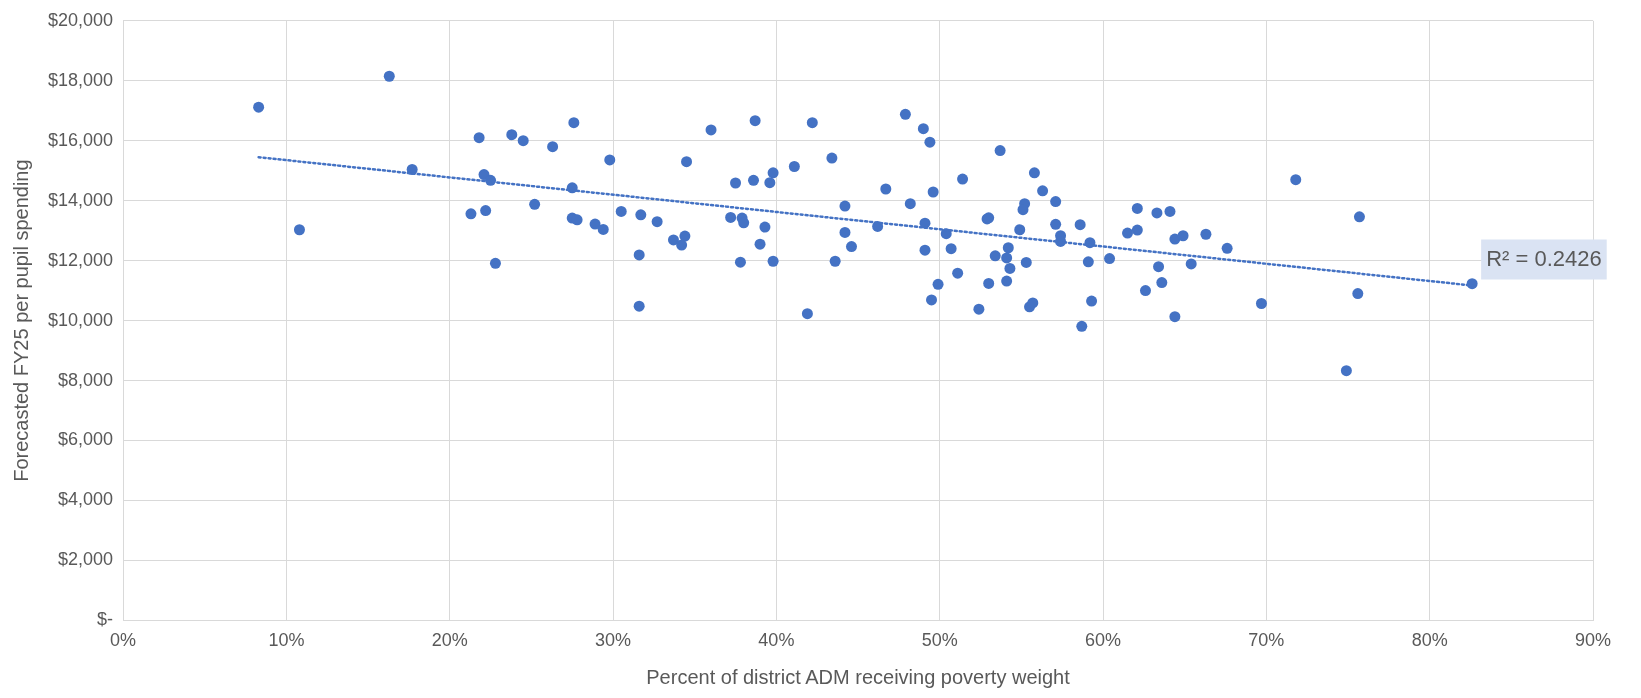 This screenshot has height=698, width=1641. I want to click on x-tick-label: 60%, so click(1103, 640).